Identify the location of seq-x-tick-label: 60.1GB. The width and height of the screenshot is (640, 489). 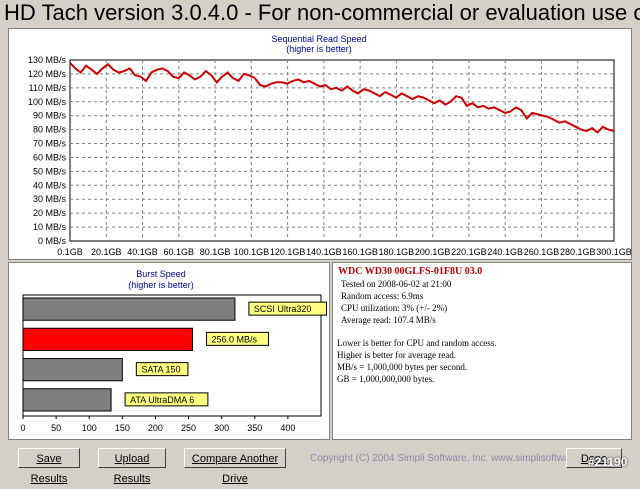
(179, 252).